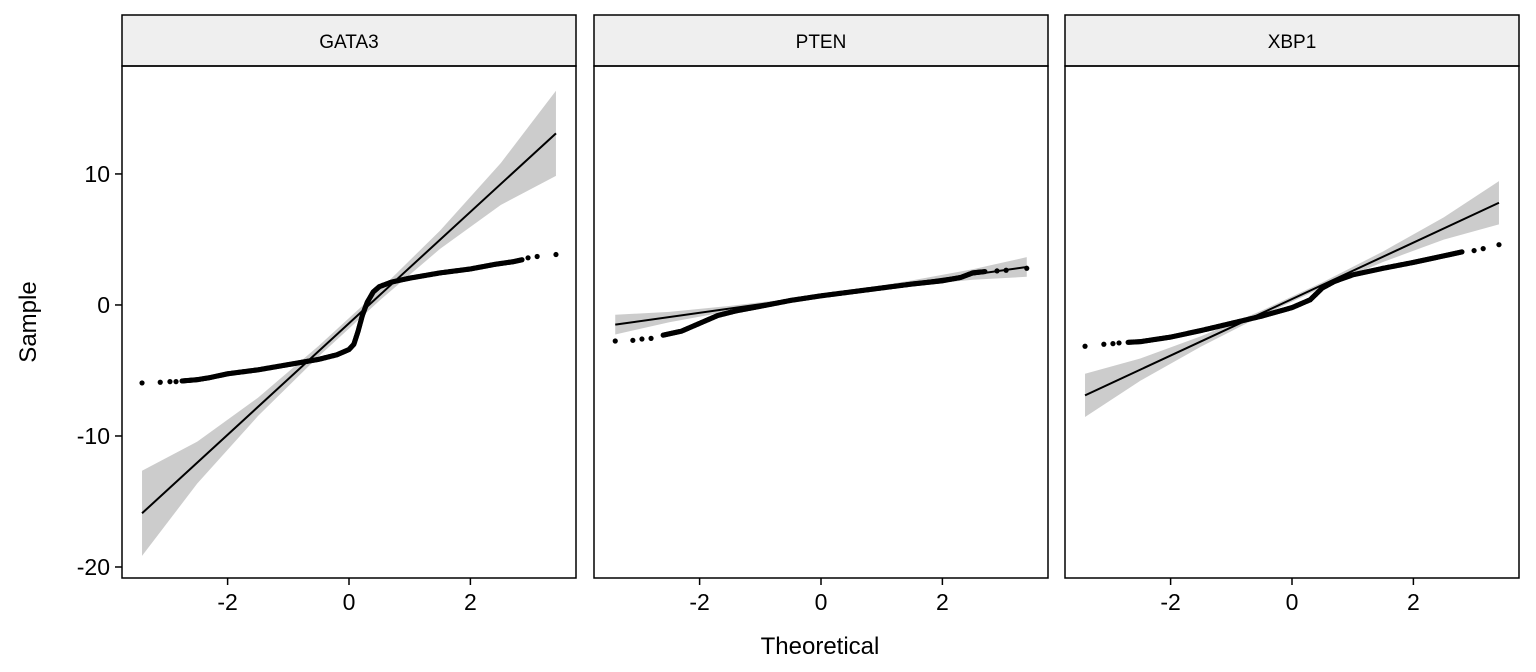 This screenshot has height=672, width=1536. What do you see at coordinates (1292, 299) in the screenshot?
I see `reference-line` at bounding box center [1292, 299].